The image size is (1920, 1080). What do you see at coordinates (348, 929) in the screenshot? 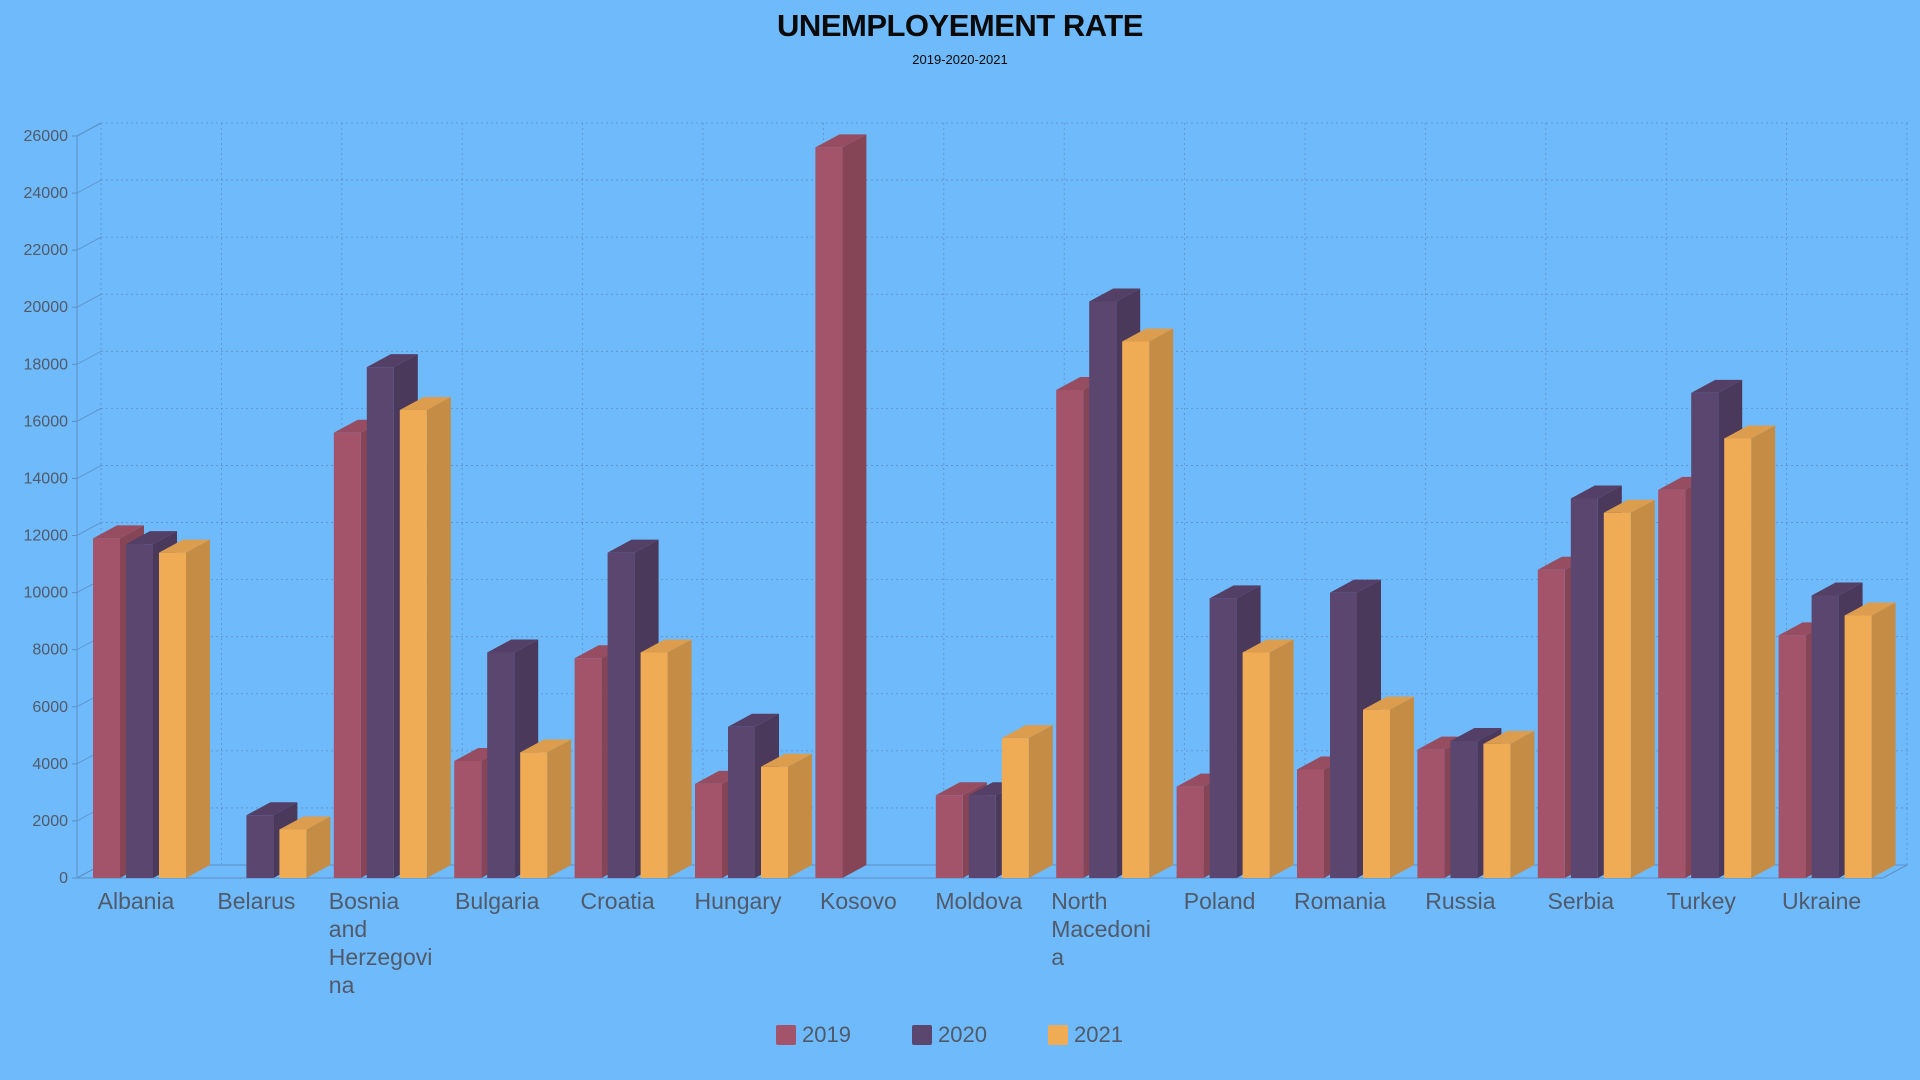
I see `x-tick-label-line: and` at bounding box center [348, 929].